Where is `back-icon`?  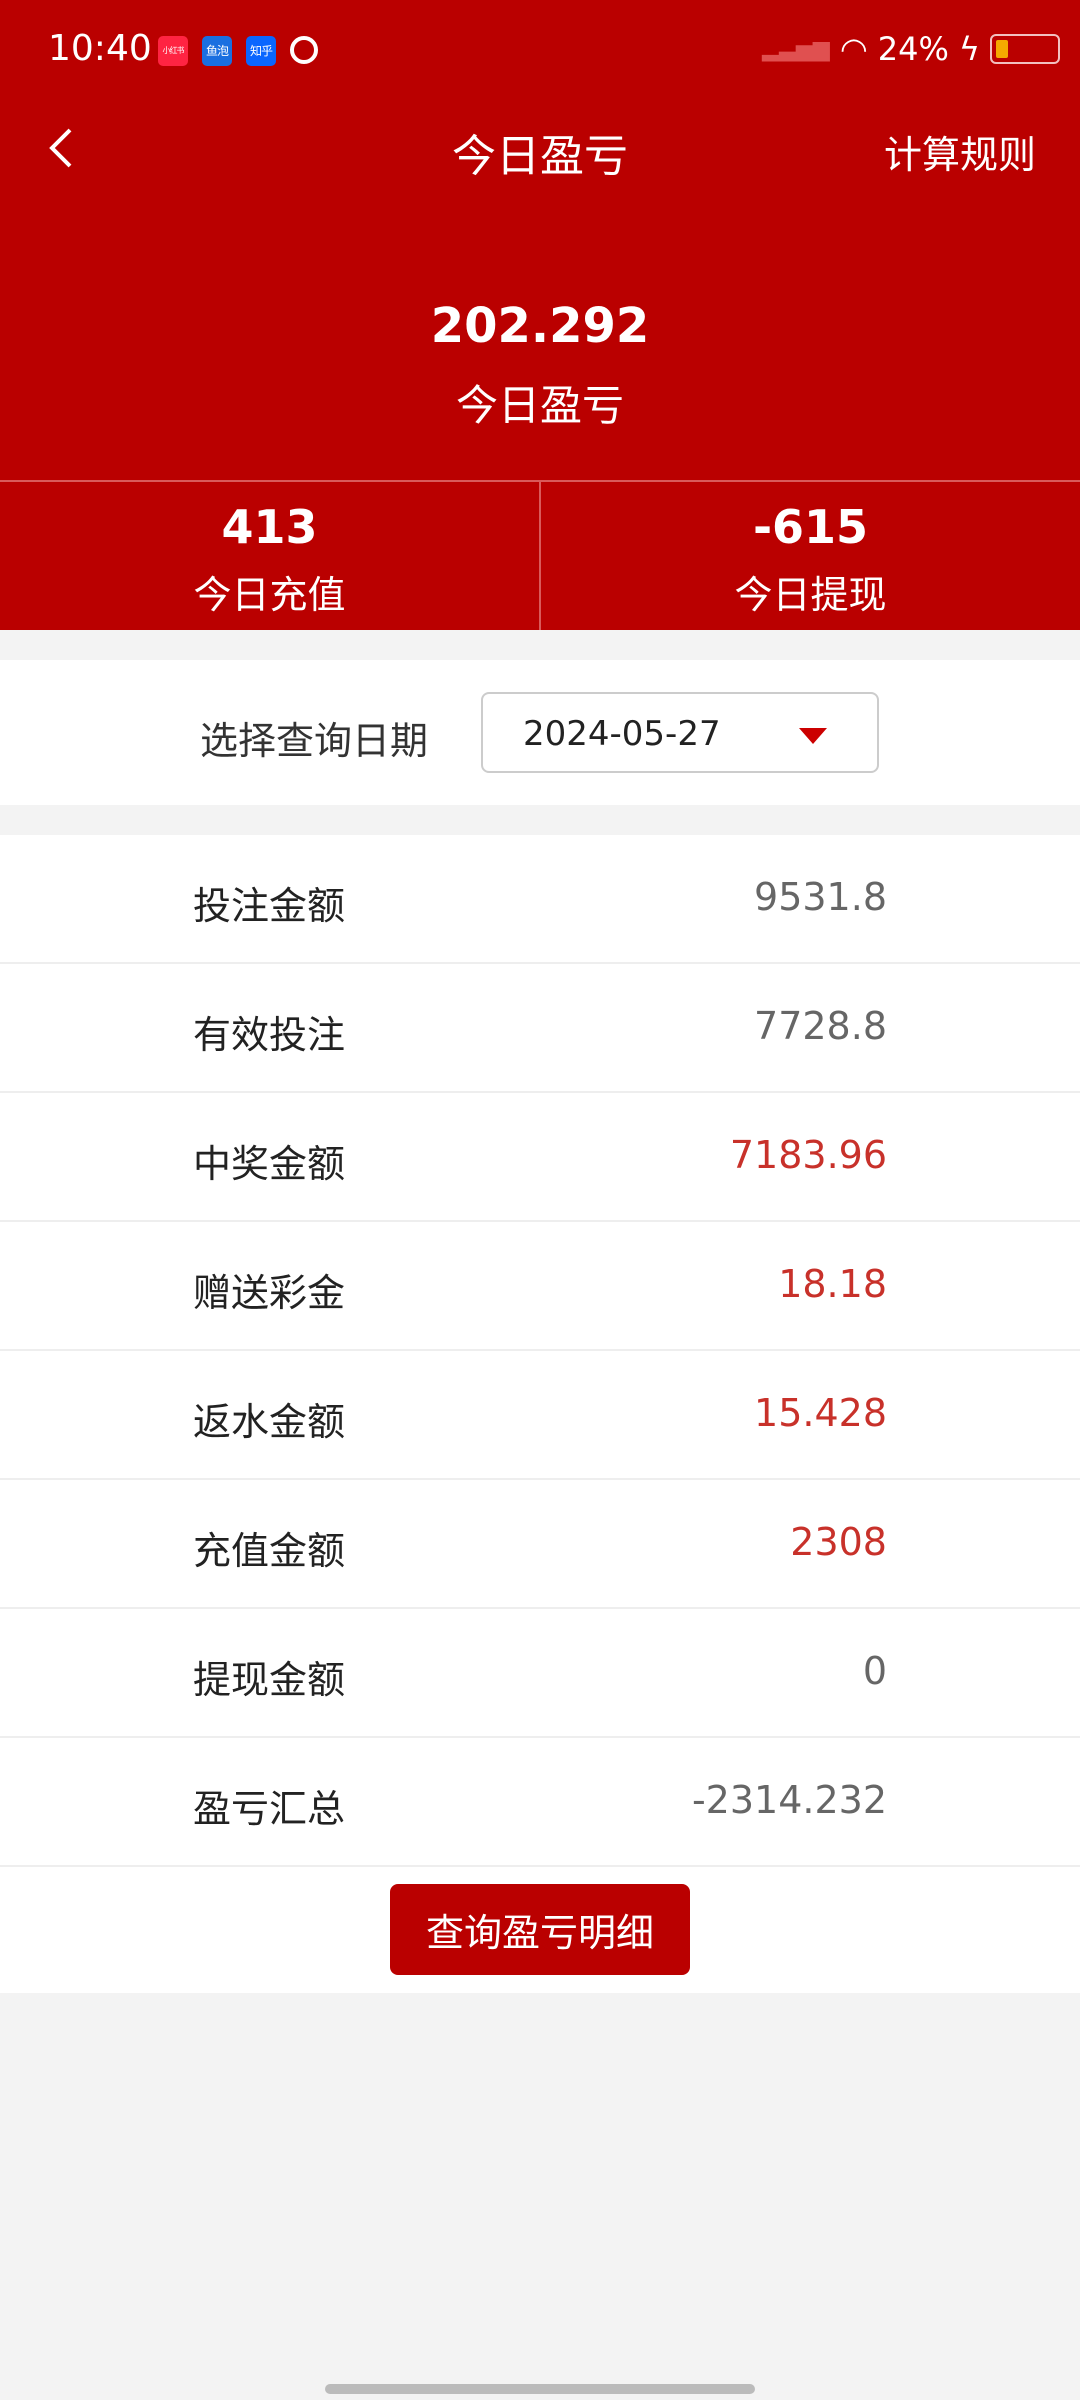
back-icon is located at coordinates (64, 148).